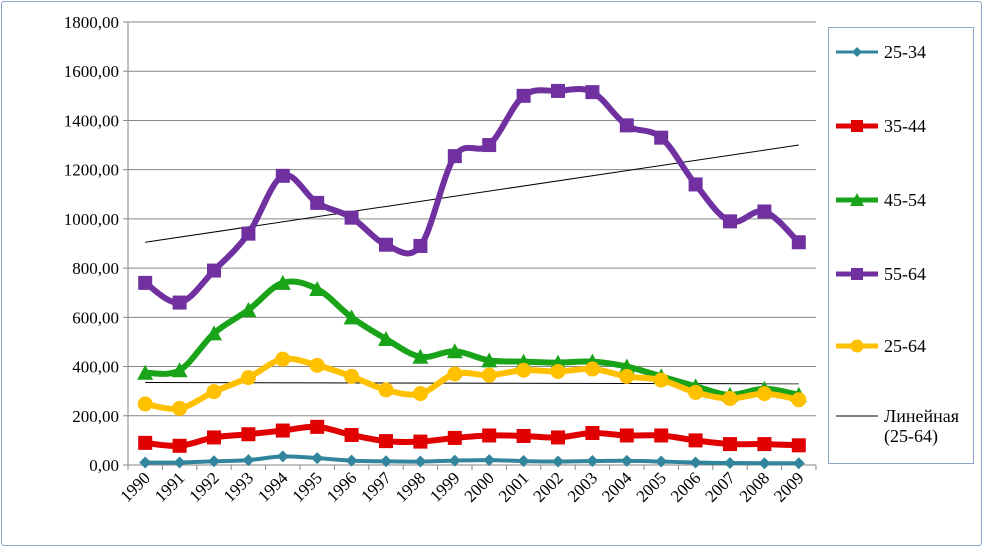 This screenshot has height=549, width=985. I want to click on x-tick-label: 2005, so click(651, 486).